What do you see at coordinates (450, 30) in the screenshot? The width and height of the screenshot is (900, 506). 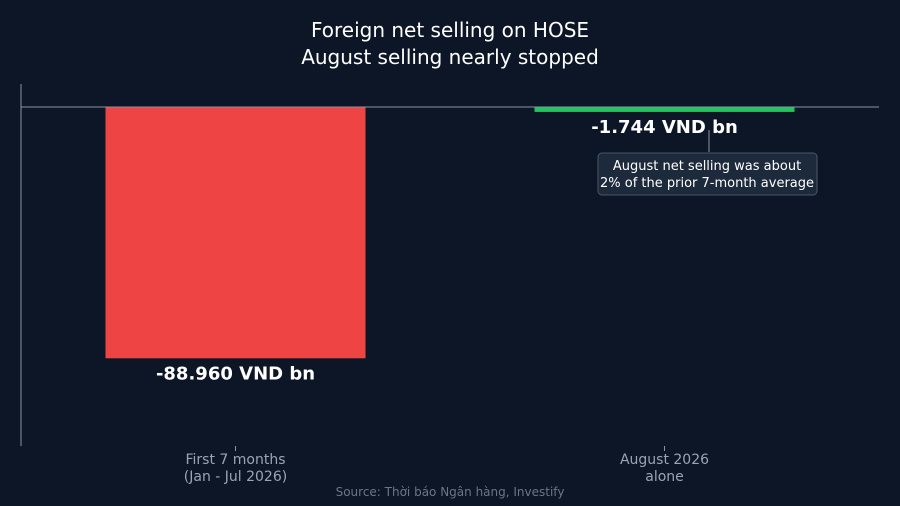 I see `chart-title: Foreign net selling on HOSE` at bounding box center [450, 30].